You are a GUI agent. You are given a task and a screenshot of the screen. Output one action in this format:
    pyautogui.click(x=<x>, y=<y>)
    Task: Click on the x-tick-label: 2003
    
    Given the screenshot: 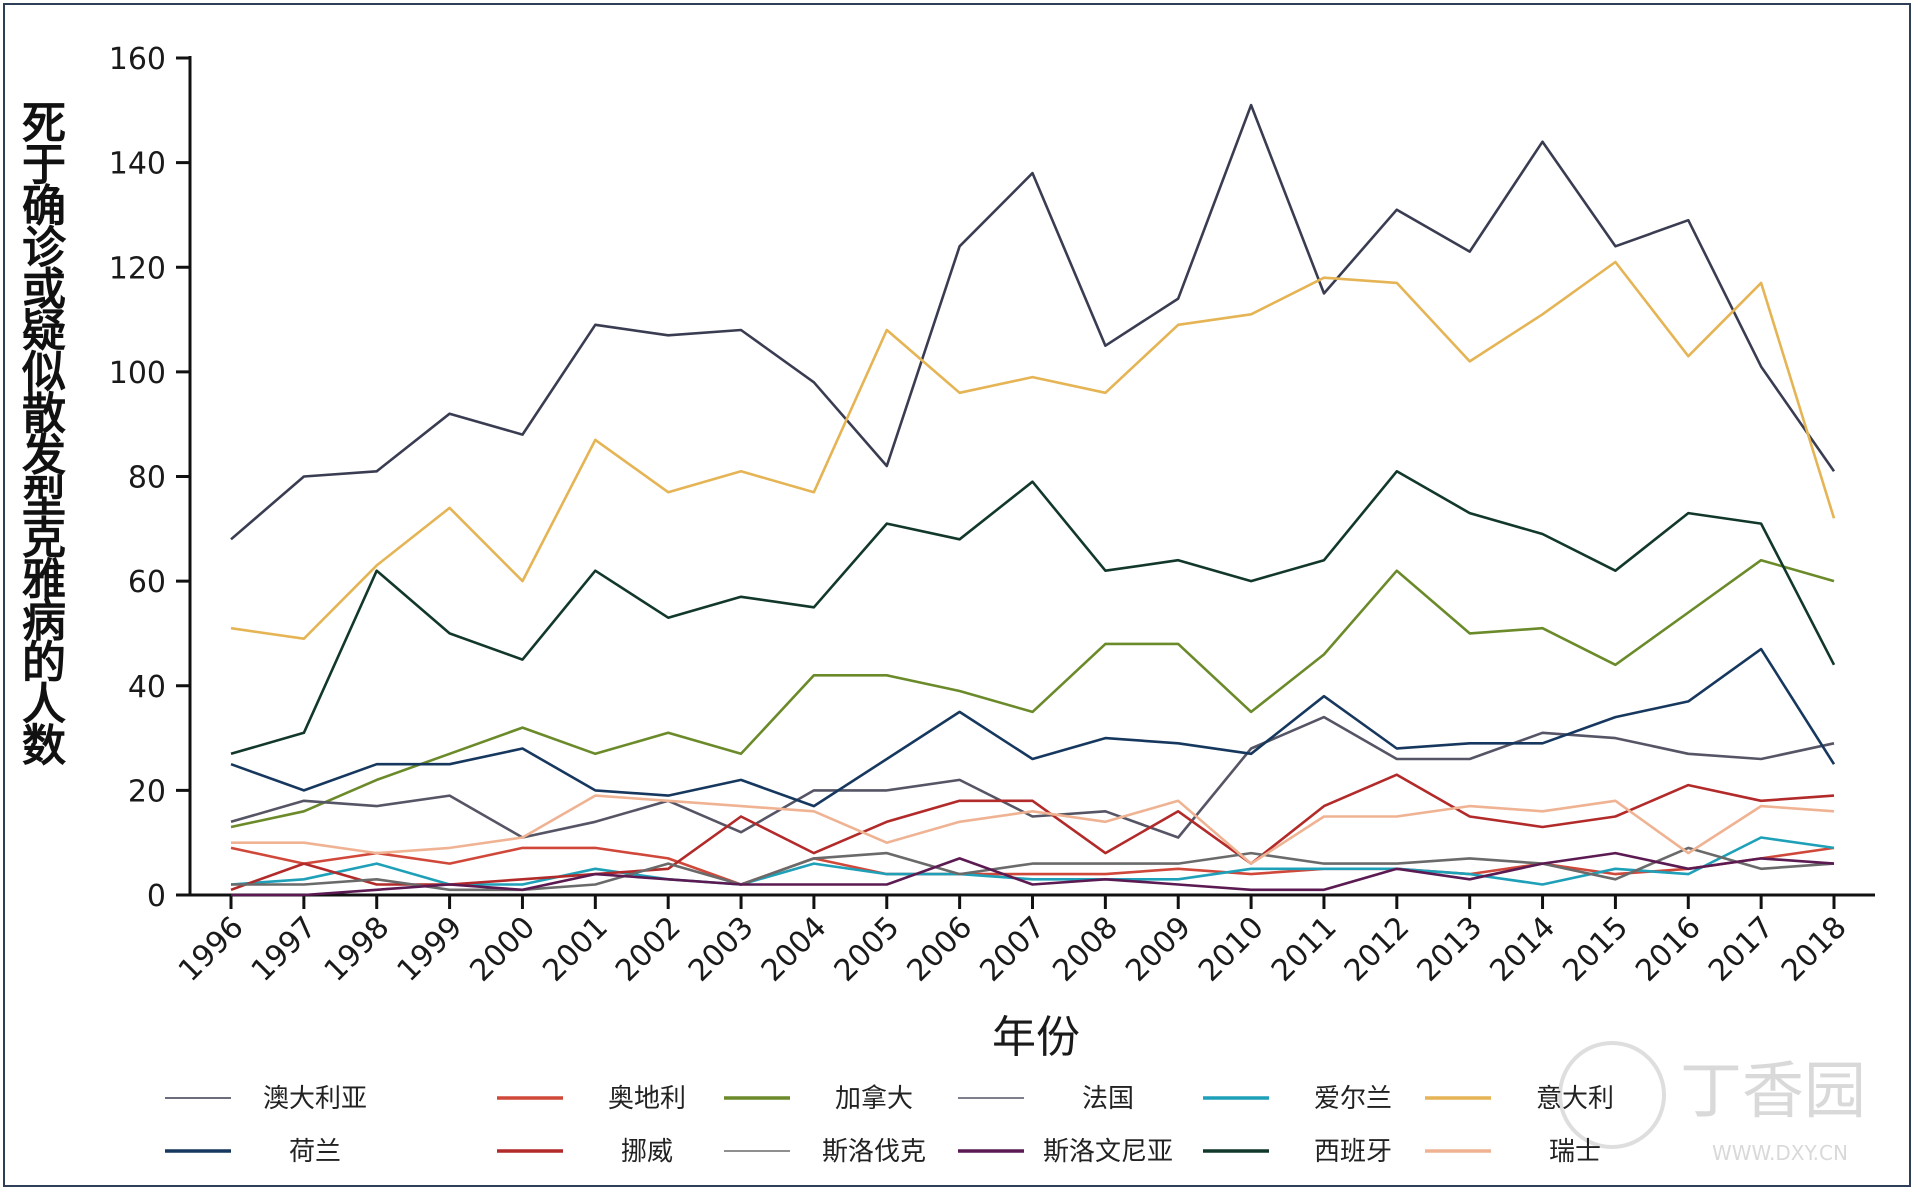 What is the action you would take?
    pyautogui.click(x=721, y=949)
    